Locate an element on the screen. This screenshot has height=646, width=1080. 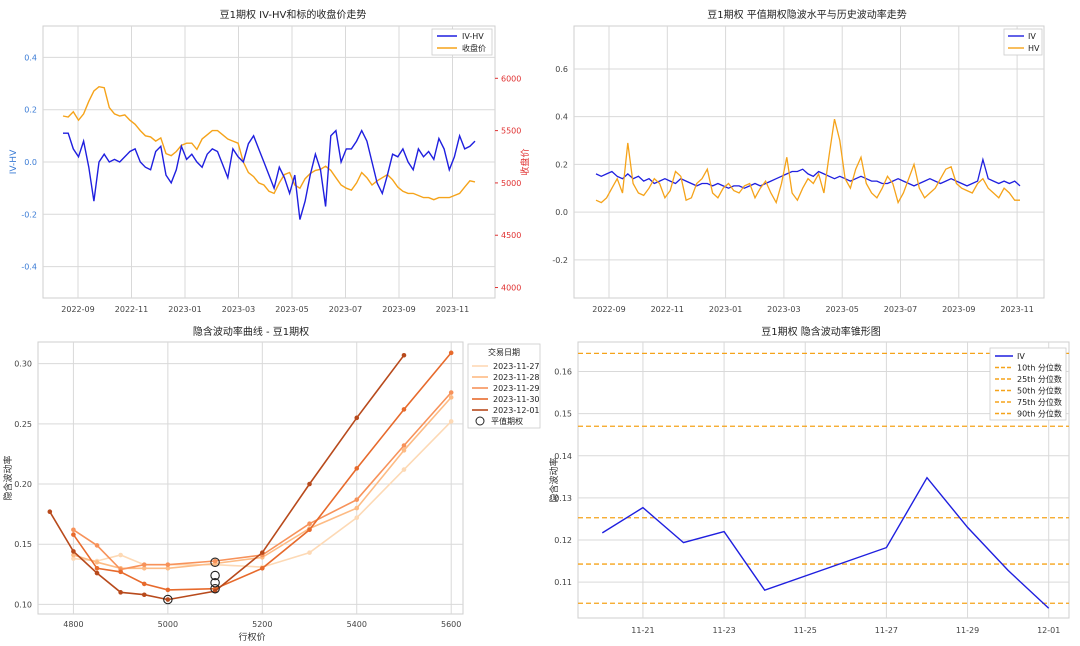
chart3-y-tick: 0.10 is located at coordinates (23, 604).